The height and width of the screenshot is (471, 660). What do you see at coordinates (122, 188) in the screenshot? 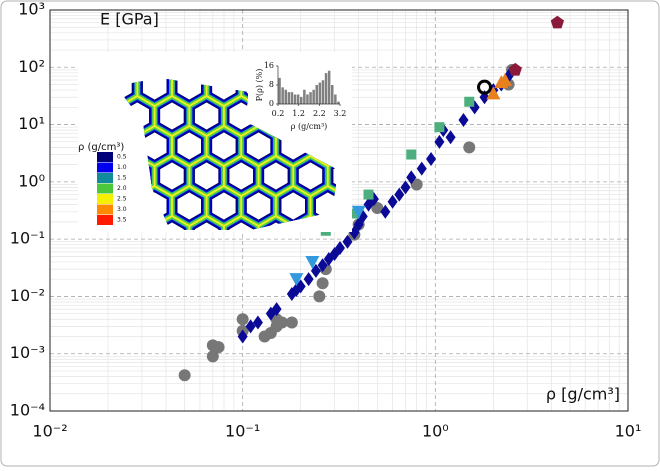
I see `colorbar-label: 2.0` at bounding box center [122, 188].